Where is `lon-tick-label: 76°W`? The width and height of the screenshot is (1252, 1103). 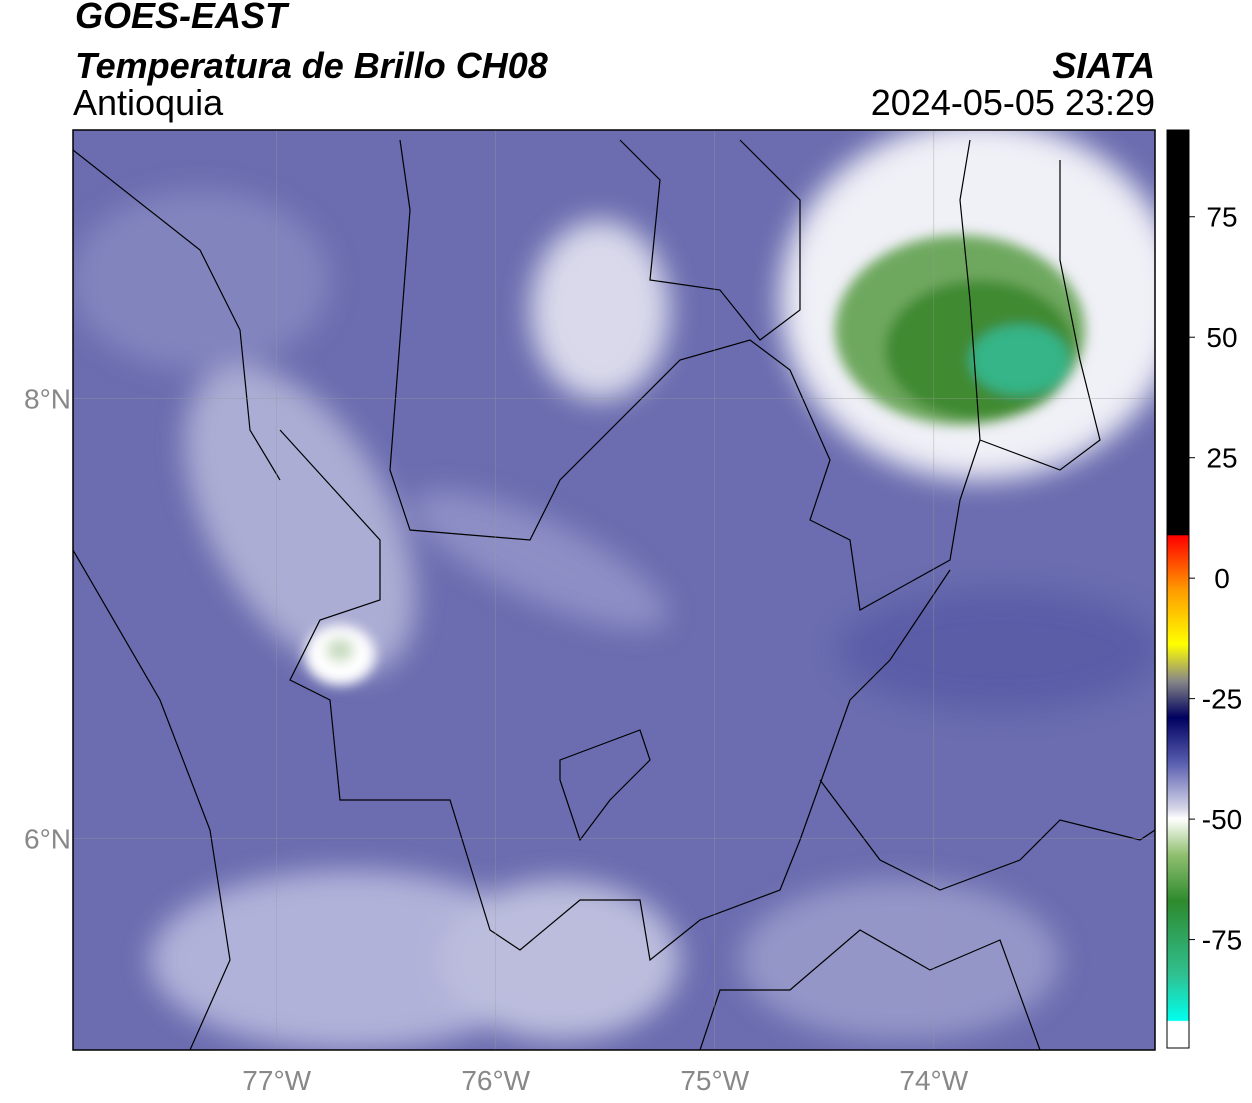
lon-tick-label: 76°W is located at coordinates (495, 1080).